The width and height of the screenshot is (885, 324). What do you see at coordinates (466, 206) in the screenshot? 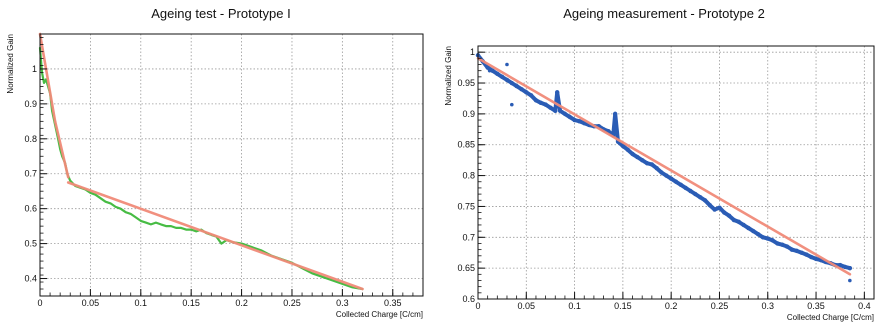
I see `y-tick-label: 0.75` at bounding box center [466, 206].